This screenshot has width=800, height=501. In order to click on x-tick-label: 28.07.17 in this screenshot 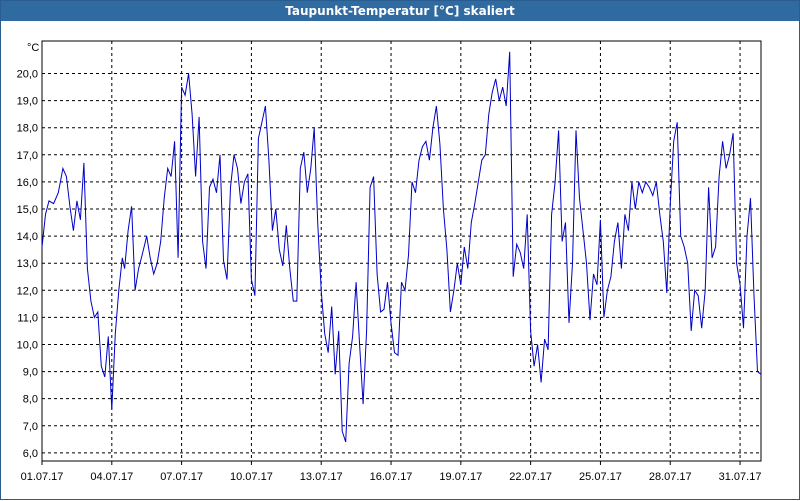, I will do `click(670, 477)`.